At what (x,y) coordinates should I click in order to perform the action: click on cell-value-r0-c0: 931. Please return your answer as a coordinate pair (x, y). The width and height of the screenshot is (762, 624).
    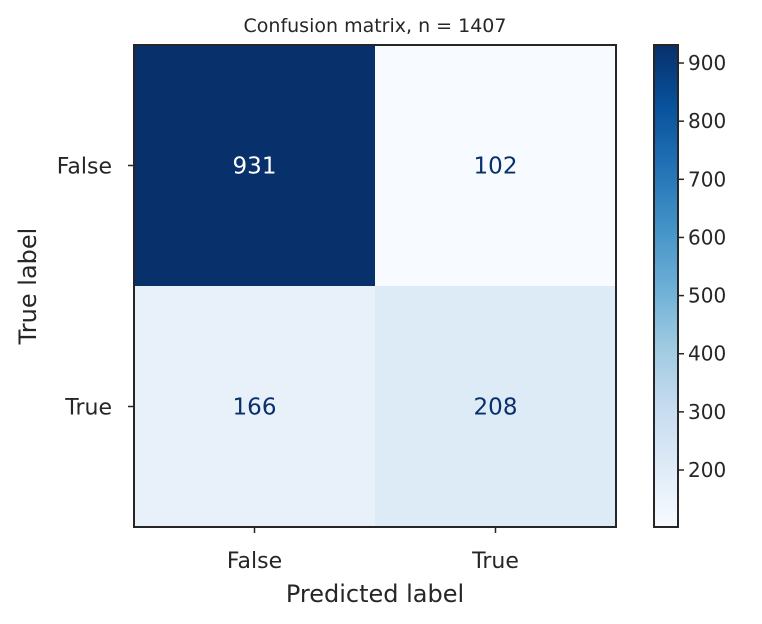
    Looking at the image, I should click on (255, 167).